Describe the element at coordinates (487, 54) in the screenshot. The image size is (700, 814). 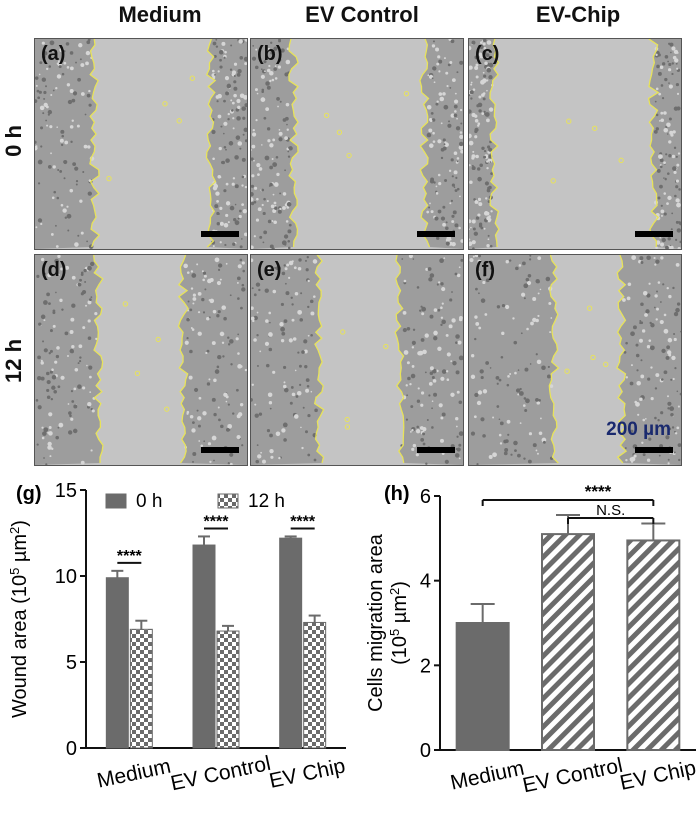
I see `panel-letter: (c)` at that location.